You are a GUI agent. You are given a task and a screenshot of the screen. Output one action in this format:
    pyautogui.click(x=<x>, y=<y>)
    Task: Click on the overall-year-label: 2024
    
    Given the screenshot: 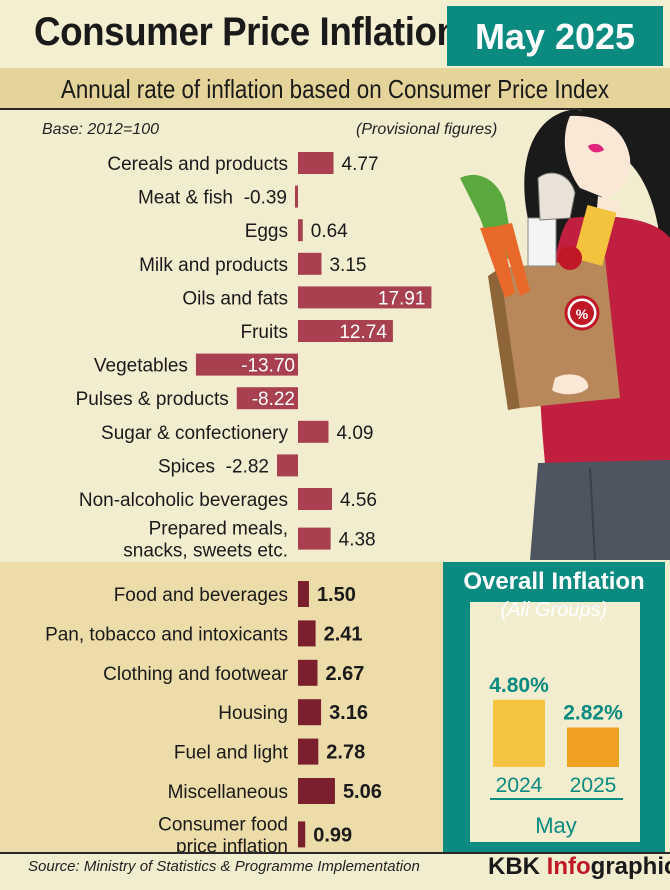 What is the action you would take?
    pyautogui.click(x=519, y=785)
    